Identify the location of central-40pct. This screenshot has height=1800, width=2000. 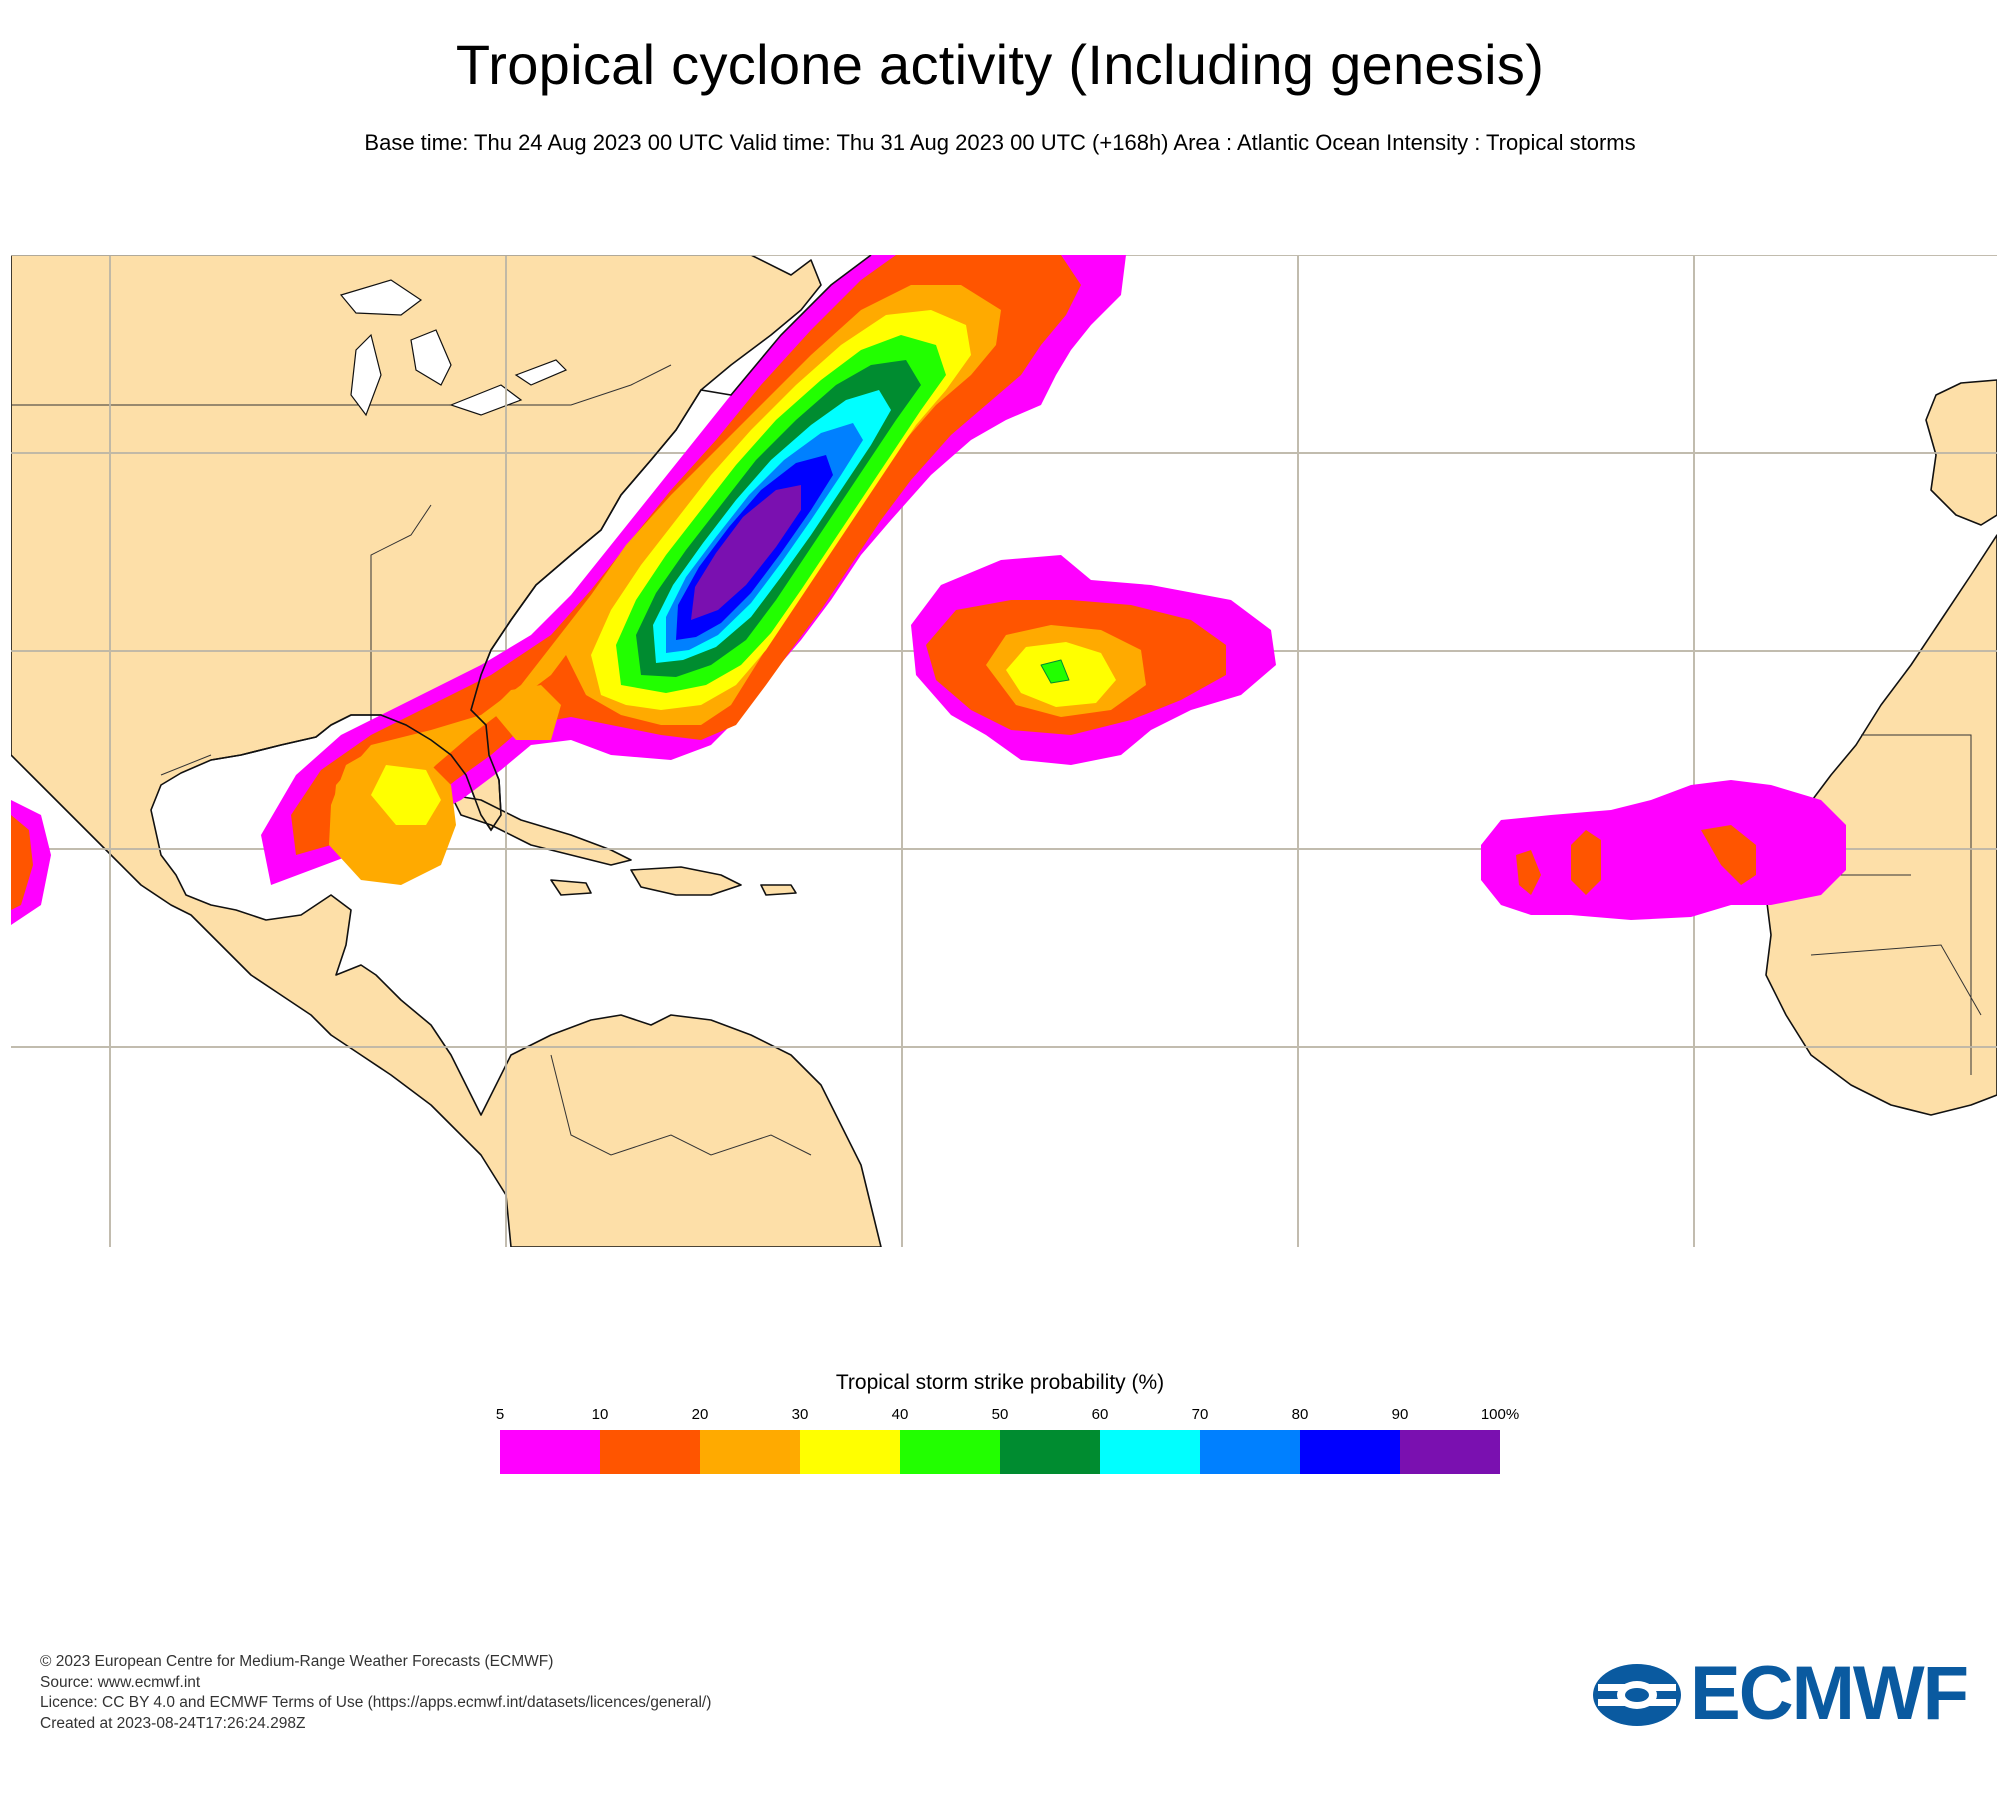
(1055, 671).